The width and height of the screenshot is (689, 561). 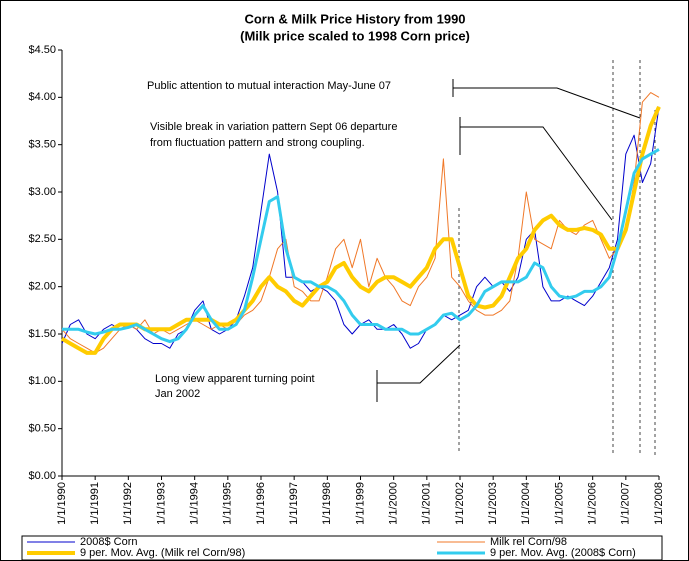 What do you see at coordinates (161, 503) in the screenshot?
I see `x-tick-label: 1/1/1993` at bounding box center [161, 503].